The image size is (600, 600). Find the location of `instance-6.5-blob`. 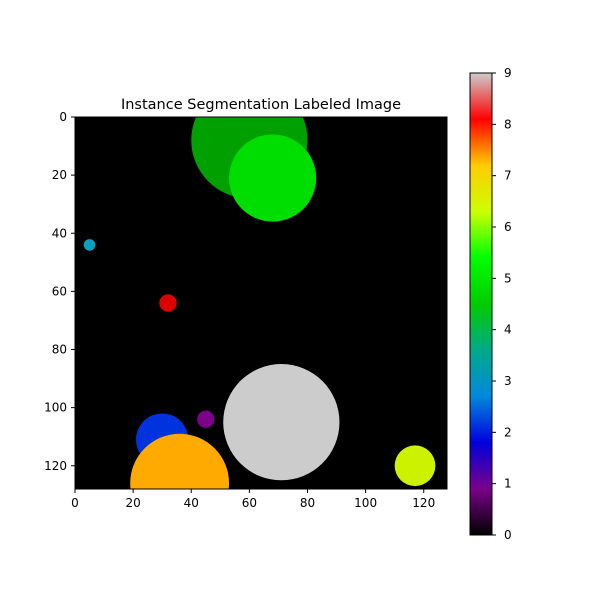

instance-6.5-blob is located at coordinates (415, 466).